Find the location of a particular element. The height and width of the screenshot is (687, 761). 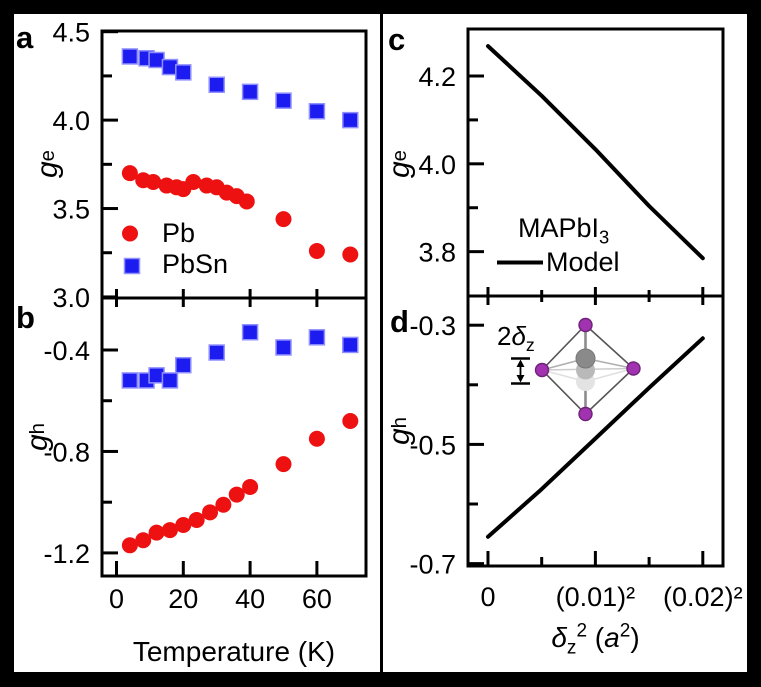

y-tick-label: -0.8 is located at coordinates (66, 452).